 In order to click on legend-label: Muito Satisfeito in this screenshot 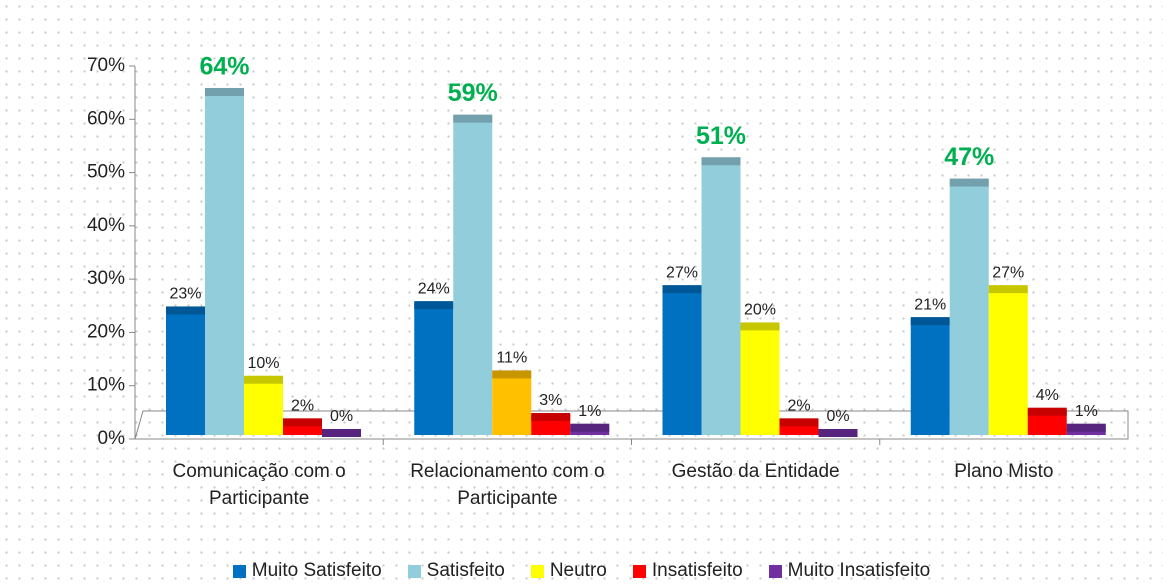, I will do `click(316, 570)`.